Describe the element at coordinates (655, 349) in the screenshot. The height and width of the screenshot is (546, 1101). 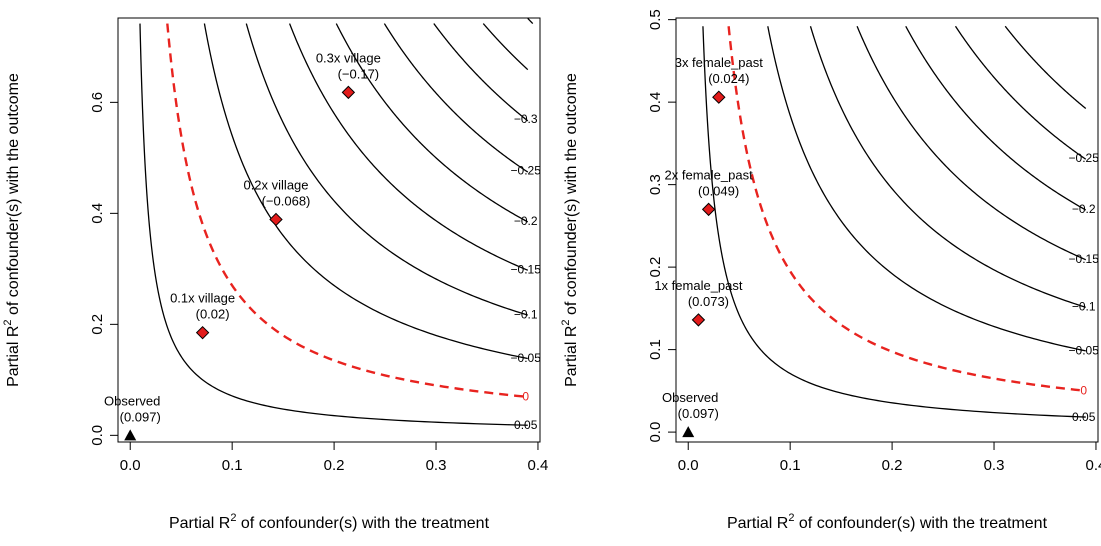
I see `y-tick-label: 0.1` at that location.